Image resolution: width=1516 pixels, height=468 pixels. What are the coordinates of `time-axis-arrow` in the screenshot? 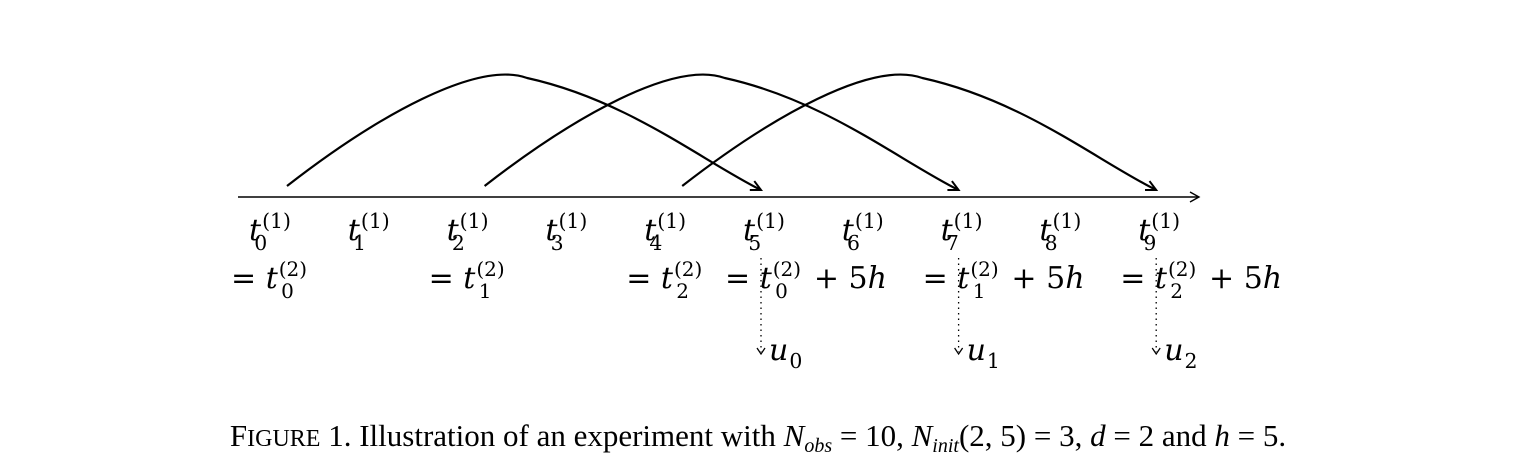 It's located at (1195, 197).